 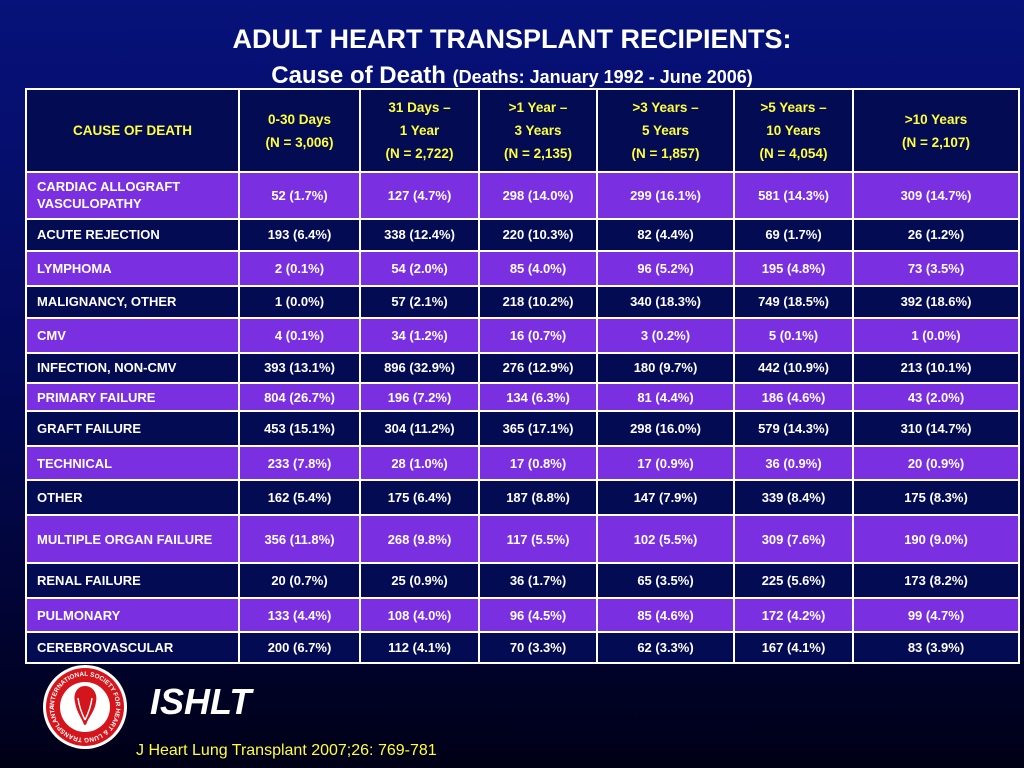 I want to click on value-cell: 173 (8.2%), so click(x=936, y=580).